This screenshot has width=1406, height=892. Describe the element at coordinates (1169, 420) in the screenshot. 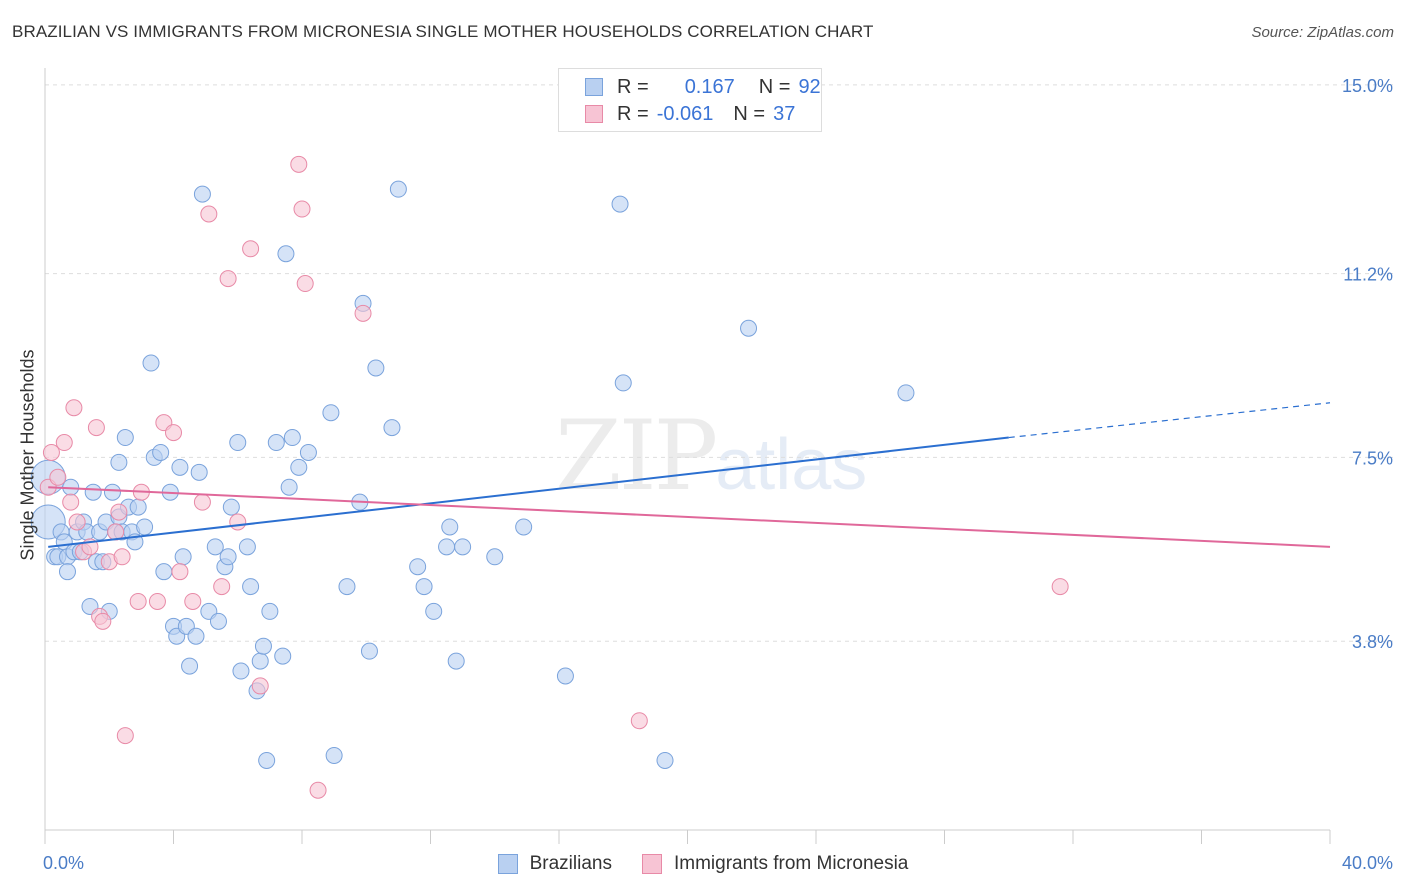

I see `brazilian-trend-extension` at that location.